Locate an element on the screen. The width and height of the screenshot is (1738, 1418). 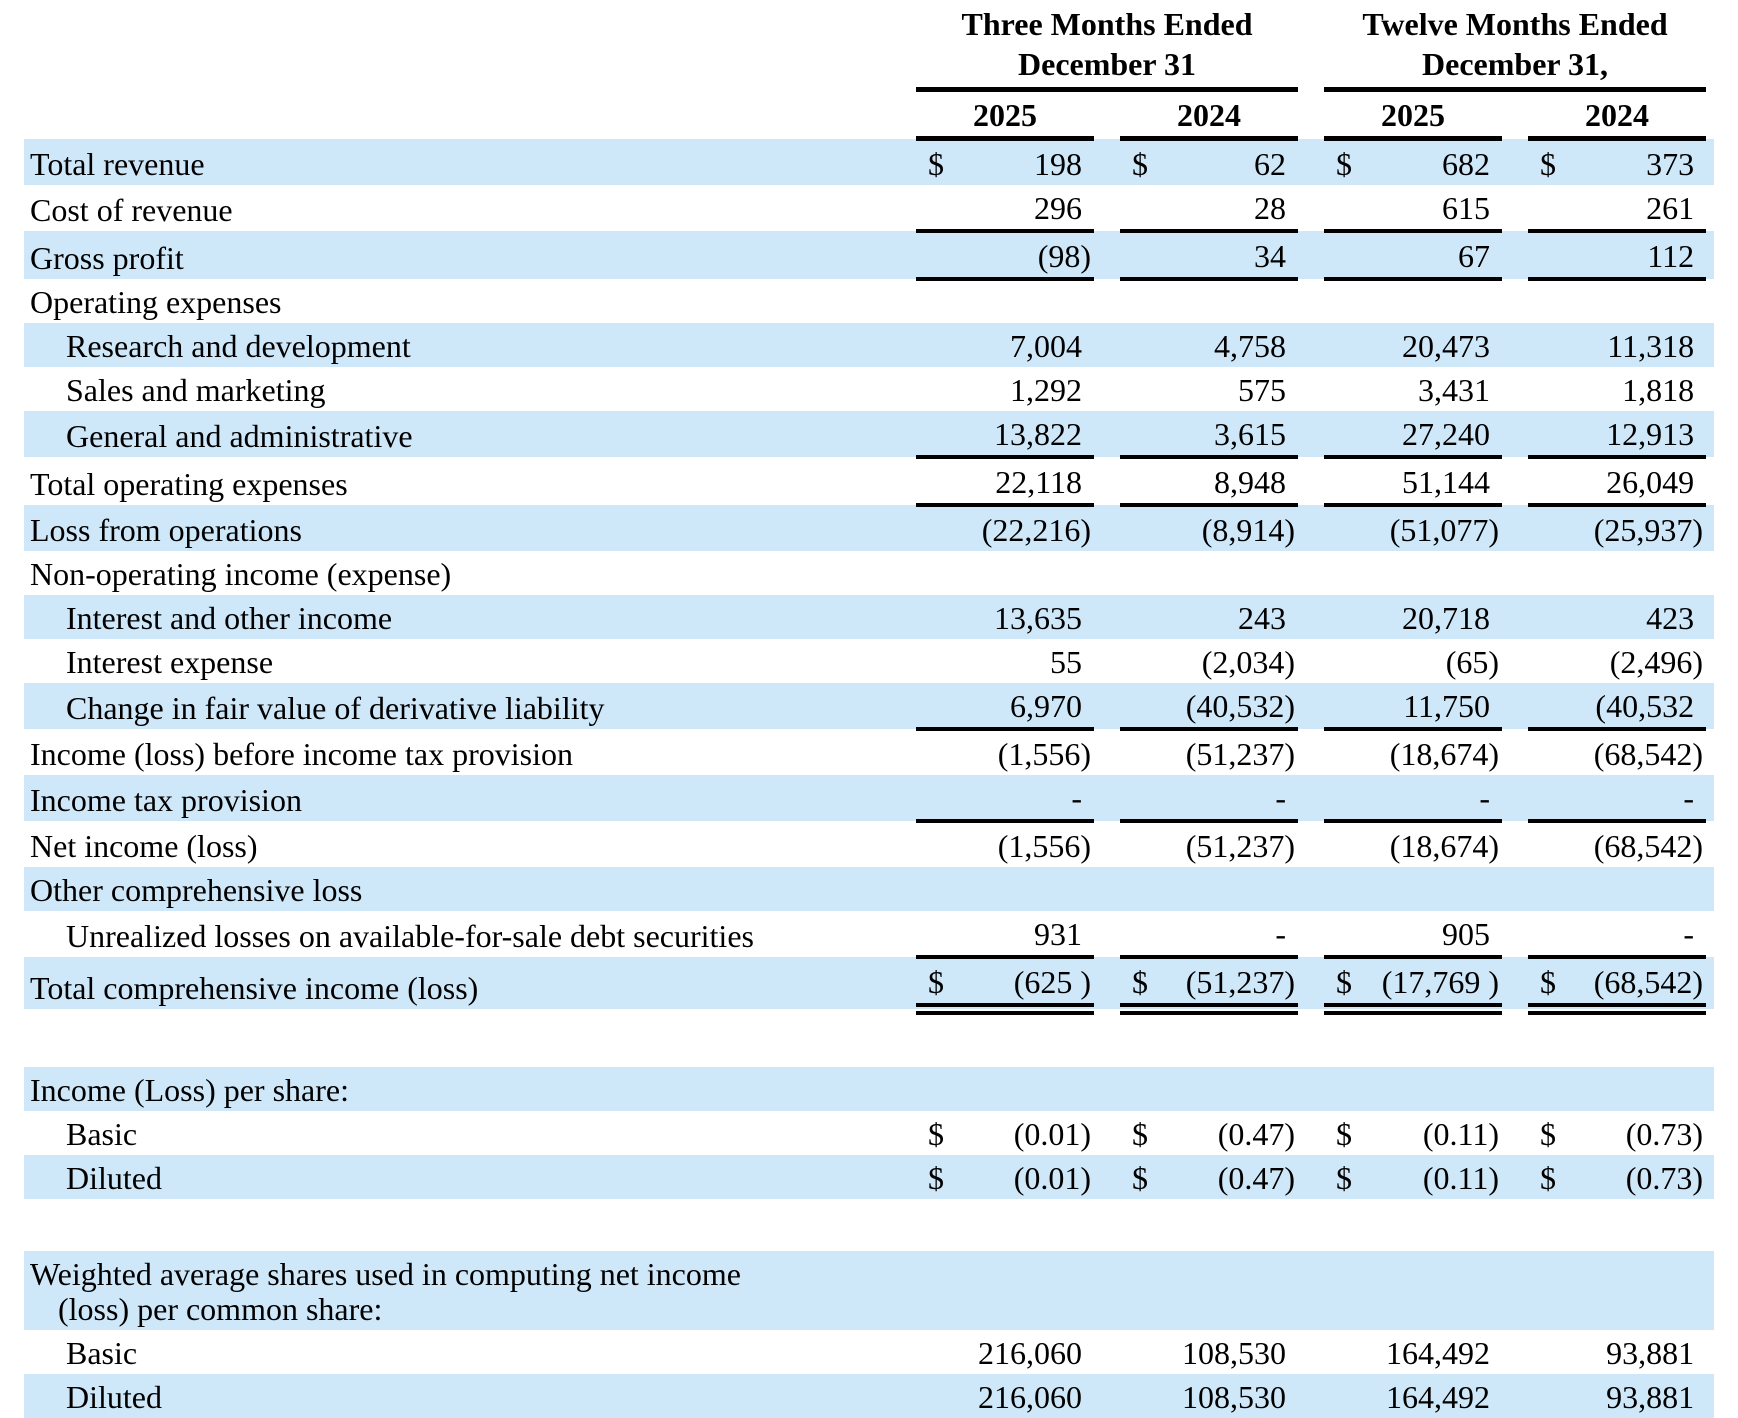
value-cell: (17,769 ) is located at coordinates (1434, 983).